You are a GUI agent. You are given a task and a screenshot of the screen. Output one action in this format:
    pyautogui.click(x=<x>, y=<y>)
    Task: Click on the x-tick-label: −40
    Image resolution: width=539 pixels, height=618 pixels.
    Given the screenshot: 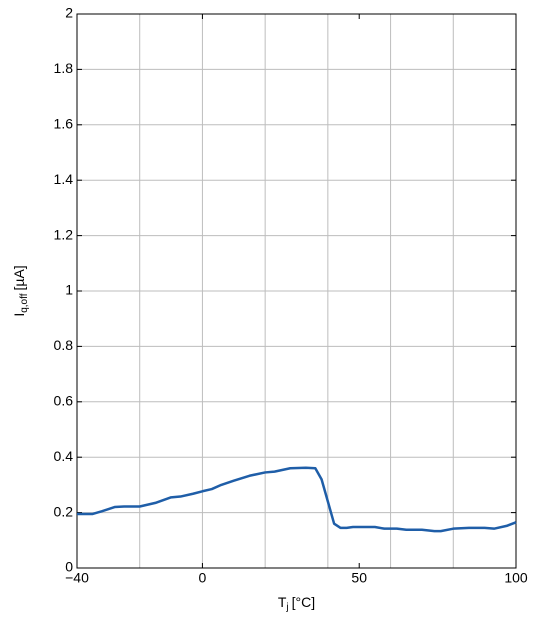 What is the action you would take?
    pyautogui.click(x=77, y=578)
    